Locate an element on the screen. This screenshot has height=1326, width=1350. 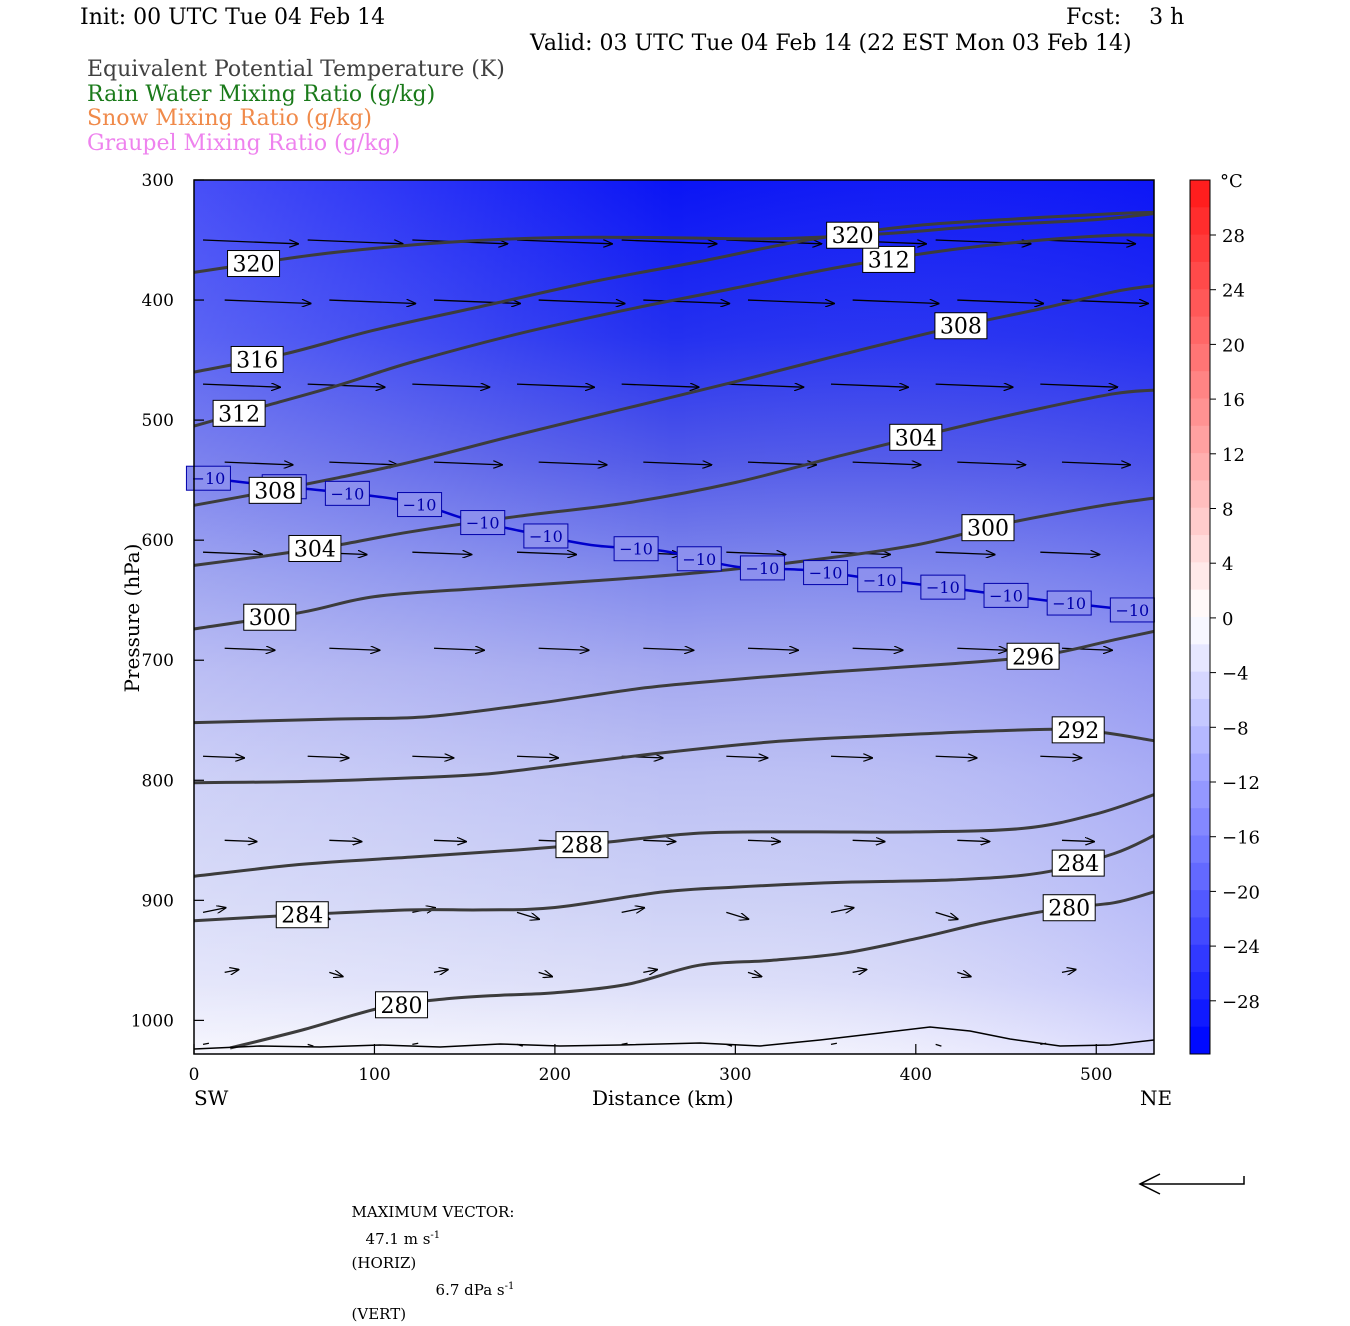
max-vector-prefix: MAXIMUM VECTOR: is located at coordinates (433, 1212).